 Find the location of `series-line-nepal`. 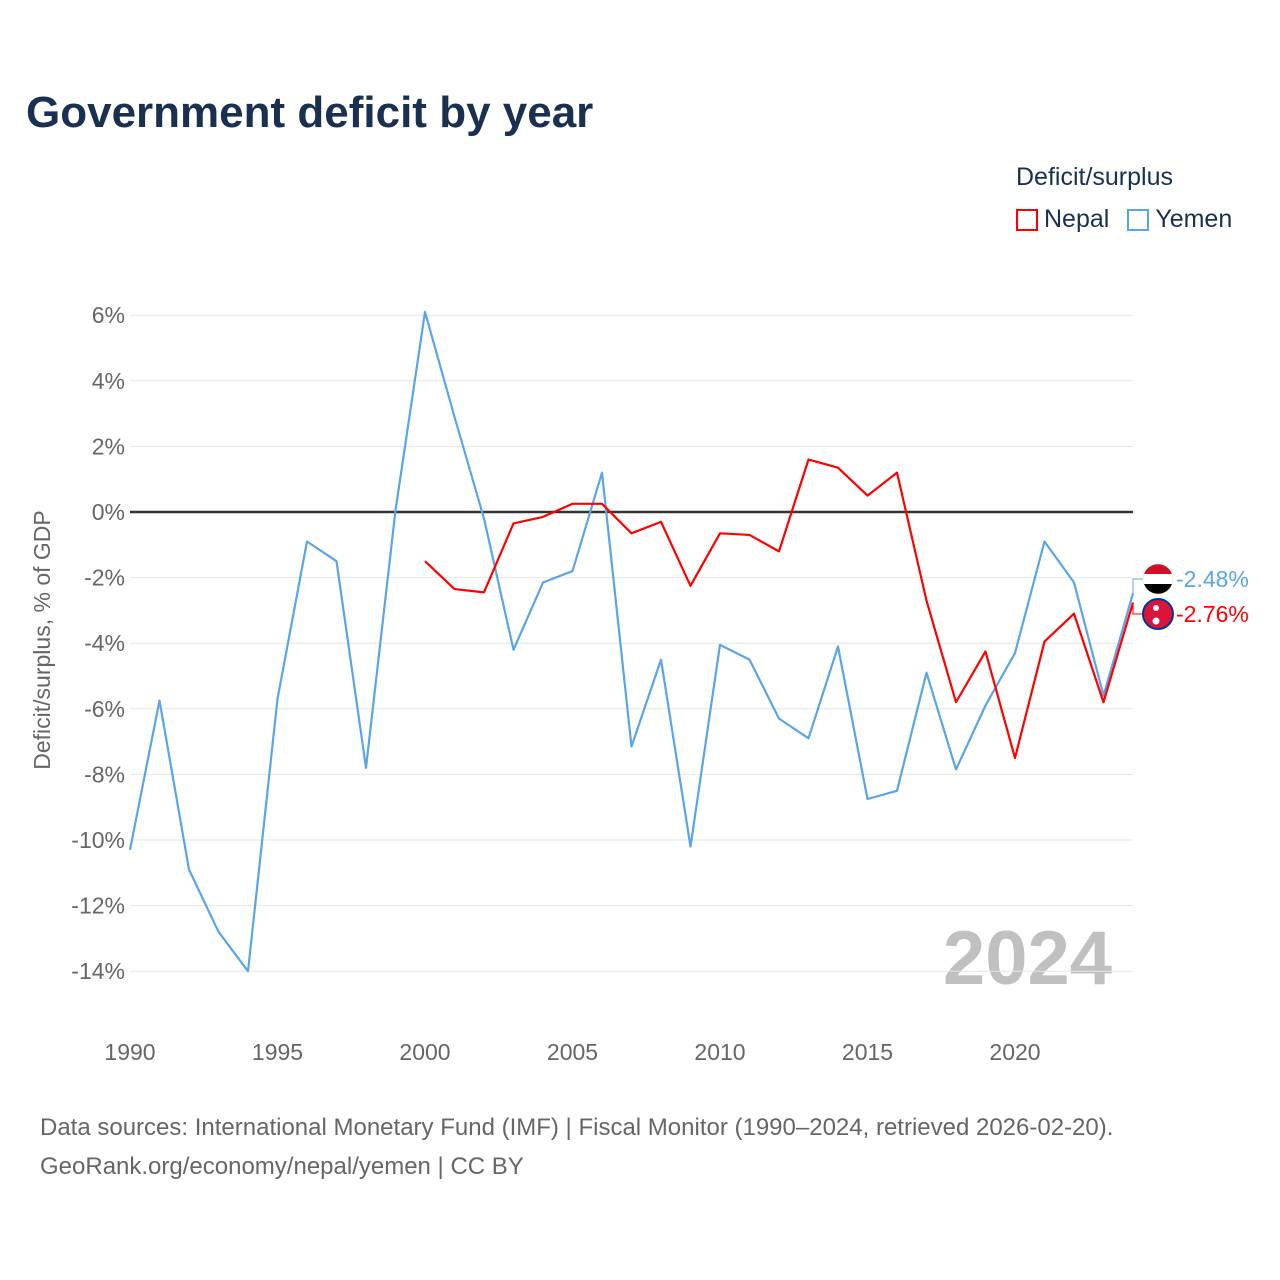

series-line-nepal is located at coordinates (779, 609).